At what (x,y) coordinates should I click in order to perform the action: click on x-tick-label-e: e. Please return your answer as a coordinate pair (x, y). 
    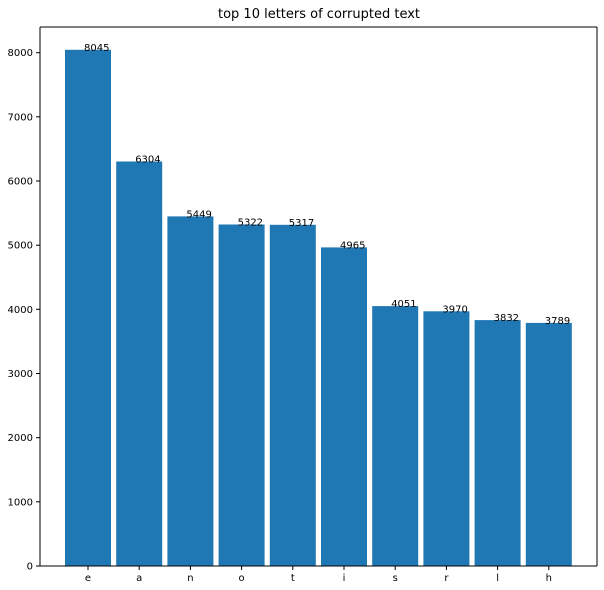
    Looking at the image, I should click on (88, 578).